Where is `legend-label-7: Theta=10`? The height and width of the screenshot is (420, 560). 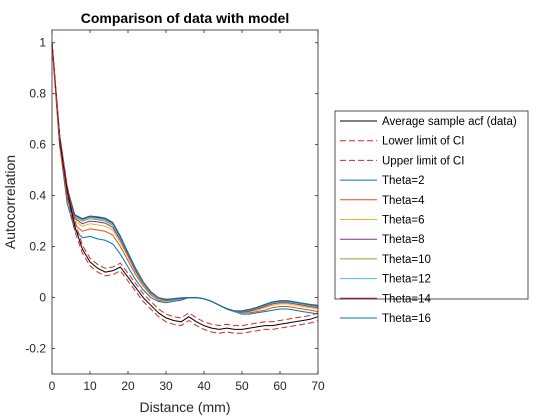 legend-label-7: Theta=10 is located at coordinates (406, 260).